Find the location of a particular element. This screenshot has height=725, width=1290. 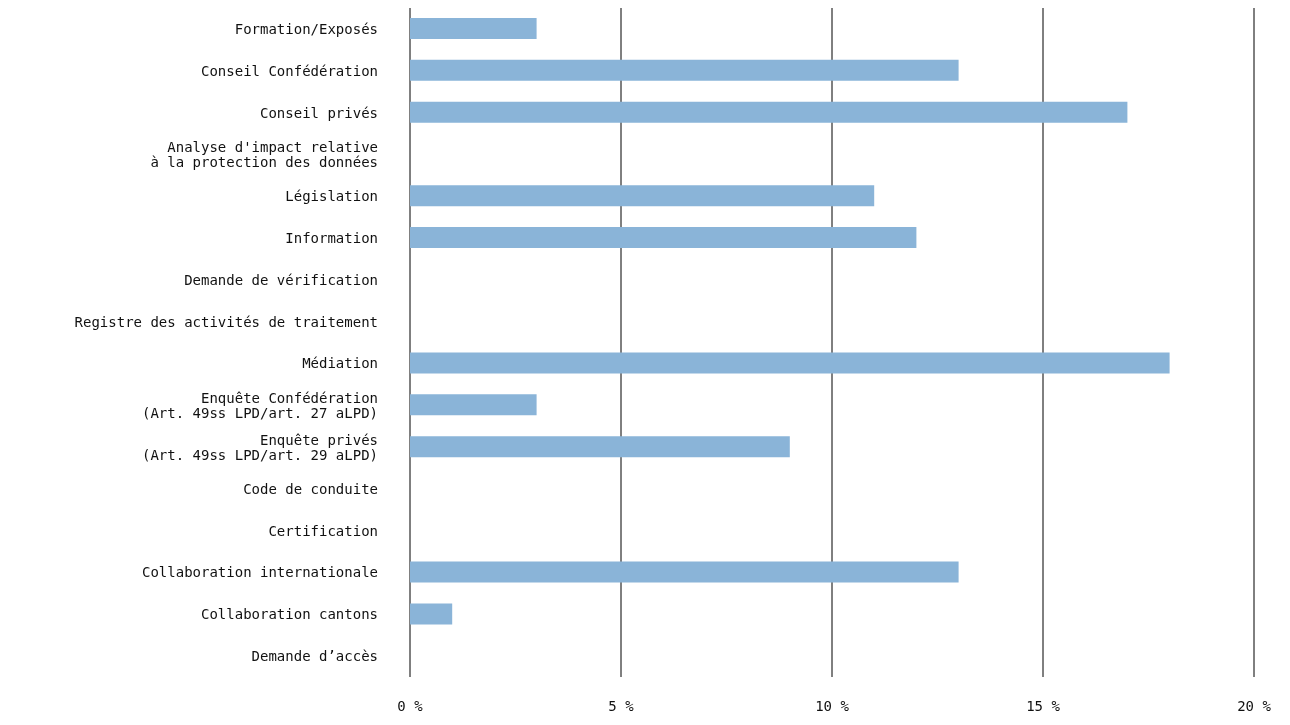

y-tick-label: Enquête privés (Art. 49ss LPD/art. 29 aLPD) is located at coordinates (259, 447).